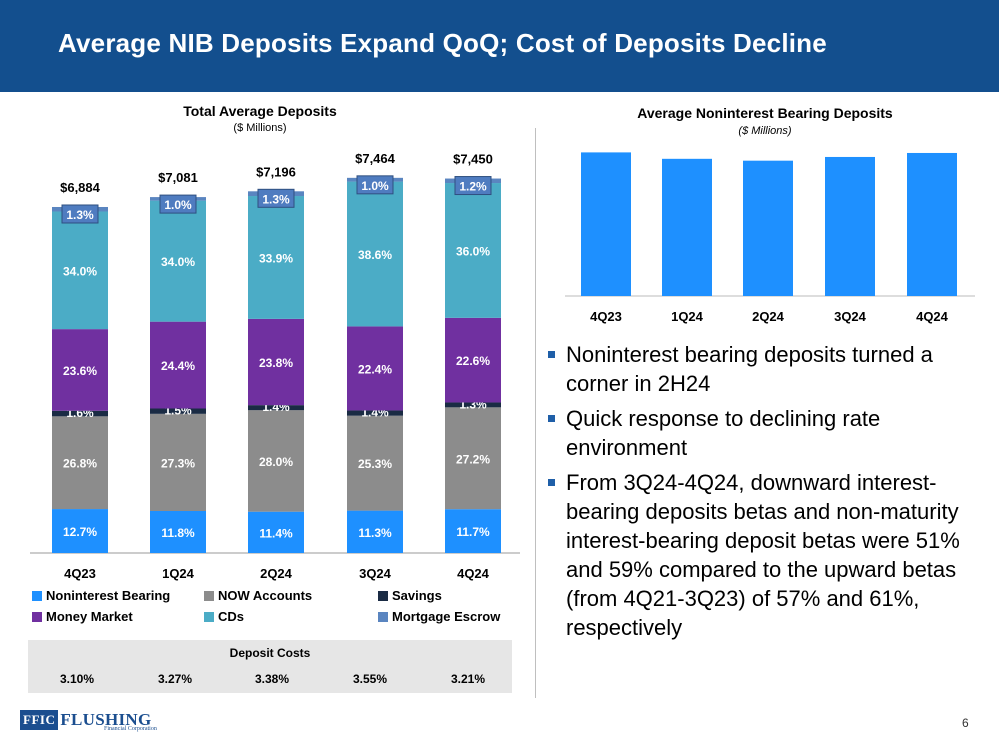  I want to click on bar-segment-cds-4q23, so click(80, 270).